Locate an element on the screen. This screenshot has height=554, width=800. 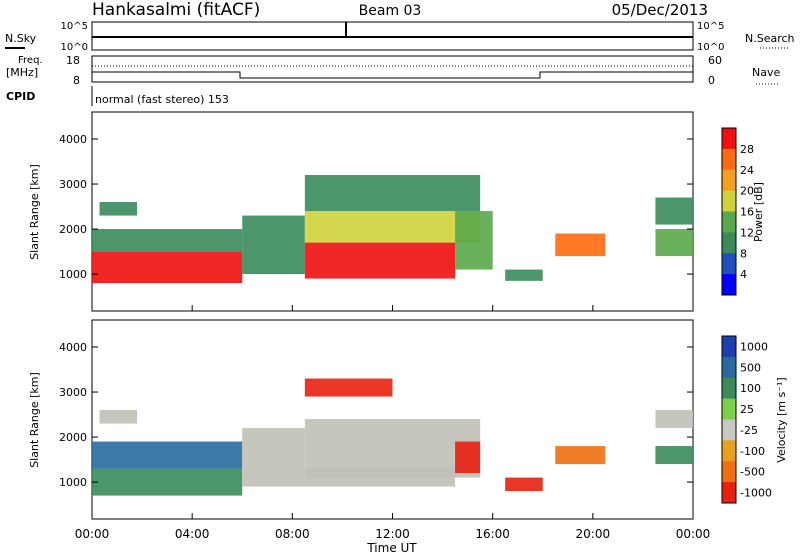
colorbar-tick-label: 8 is located at coordinates (743, 253).